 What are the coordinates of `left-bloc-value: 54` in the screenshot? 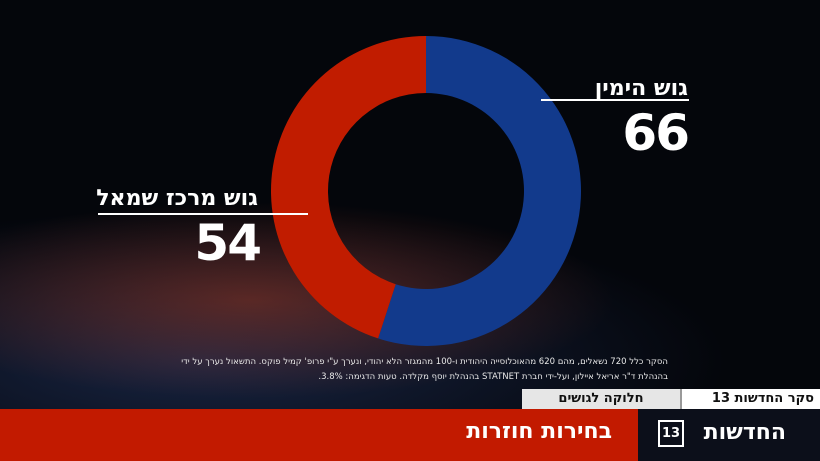 It's located at (228, 243).